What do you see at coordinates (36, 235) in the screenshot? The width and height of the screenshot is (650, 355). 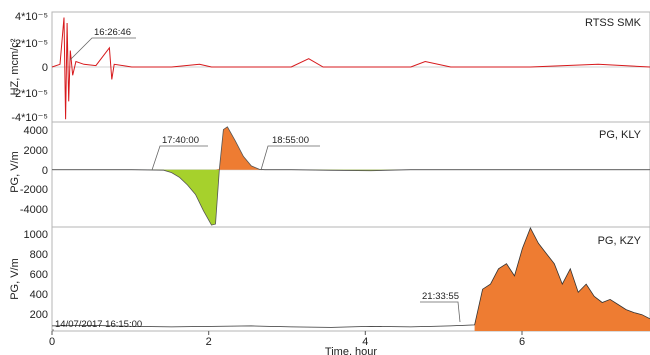 I see `bottom-y-tick-label: 1000` at bounding box center [36, 235].